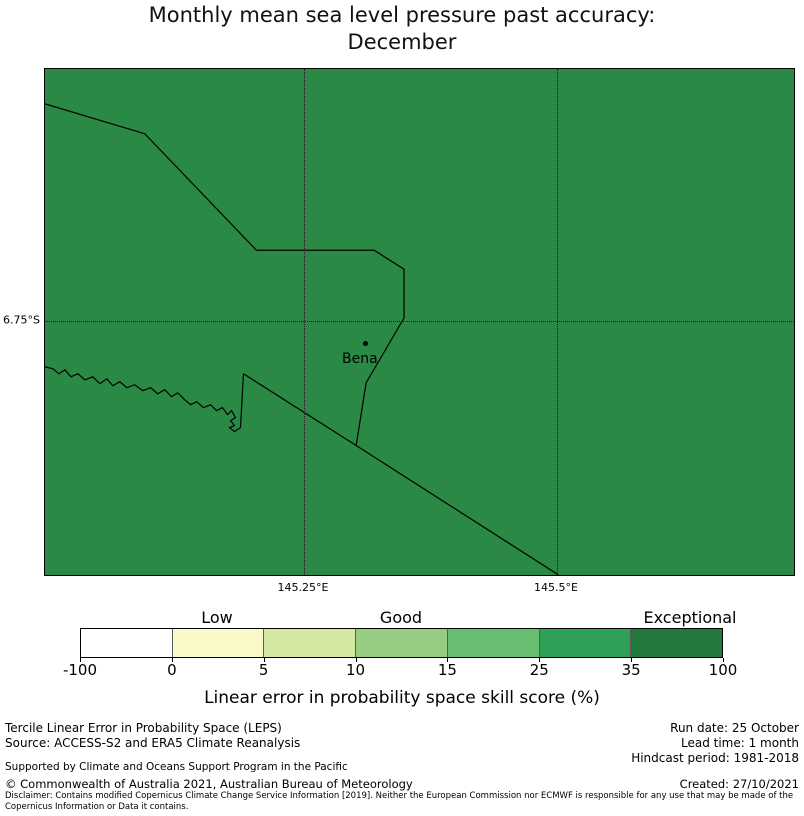 The height and width of the screenshot is (816, 804). What do you see at coordinates (739, 743) in the screenshot?
I see `footer-lead-time: Lead time: 1 month` at bounding box center [739, 743].